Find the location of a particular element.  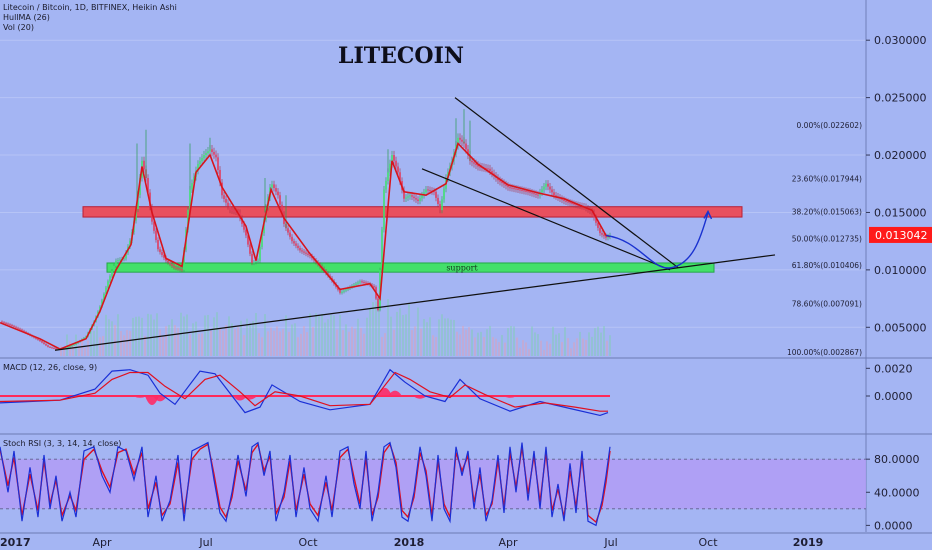

stoch-tick-label: 0.0000 is located at coordinates (893, 525).